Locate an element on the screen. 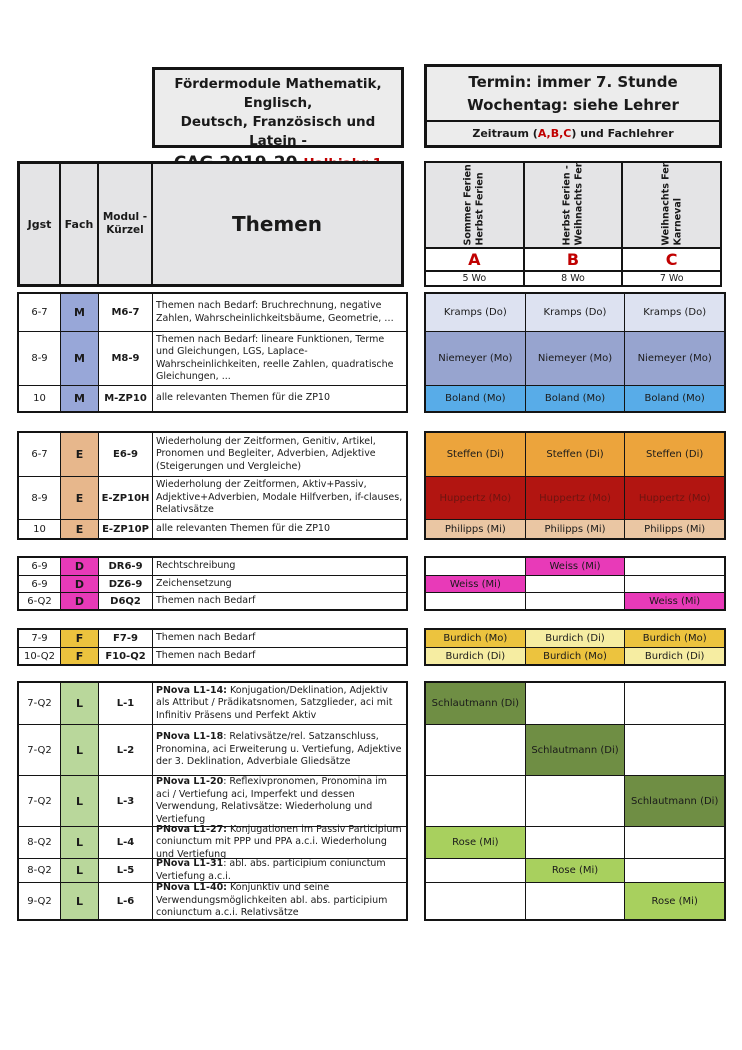  themen-bold-prefix: PNova L1-40: is located at coordinates (191, 888).